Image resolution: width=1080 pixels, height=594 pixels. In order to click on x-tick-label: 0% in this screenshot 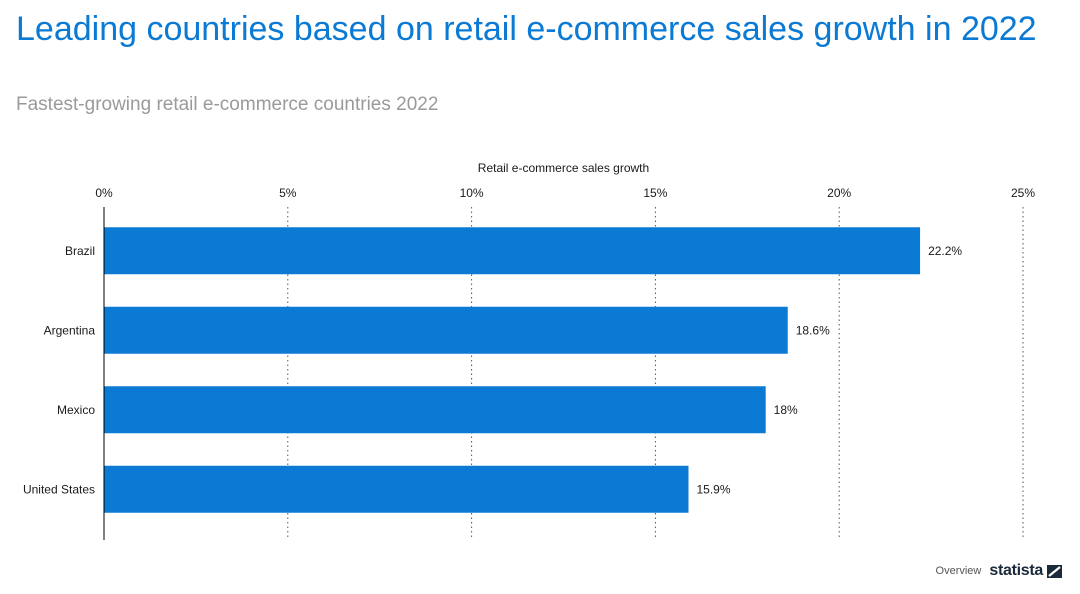, I will do `click(104, 193)`.